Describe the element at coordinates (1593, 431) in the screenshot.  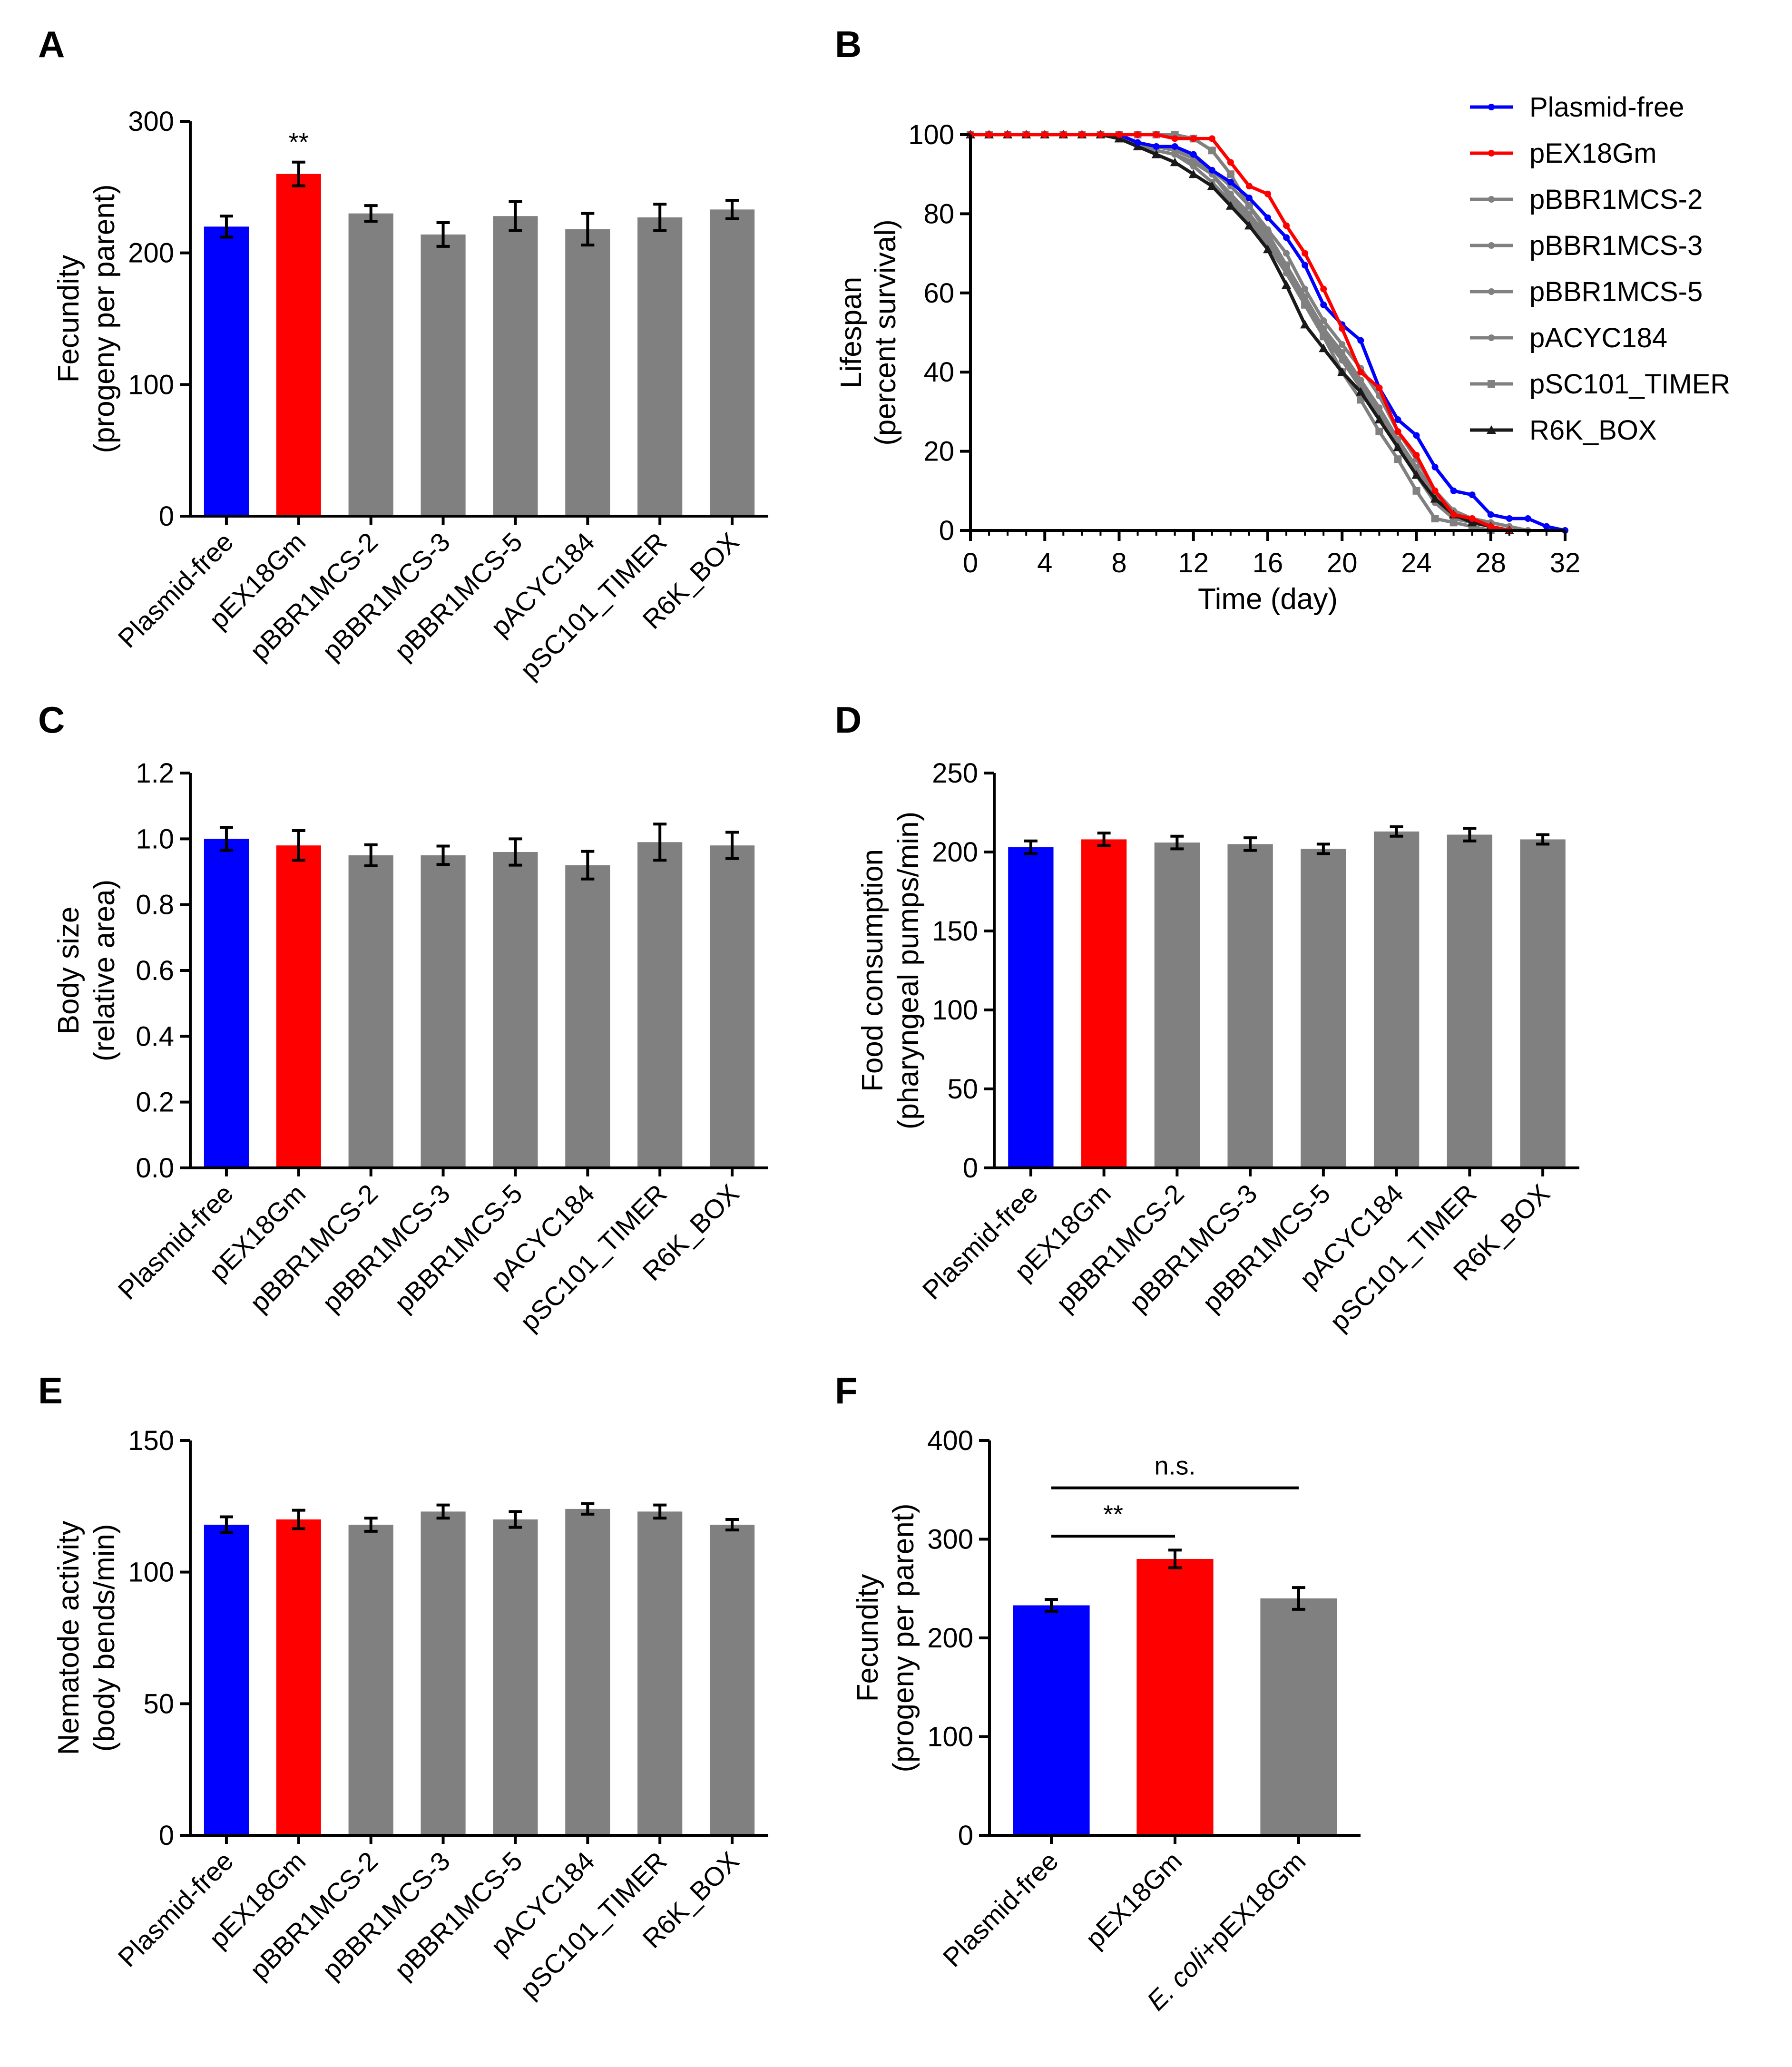
I see `legend-label: R6K_BOX` at that location.